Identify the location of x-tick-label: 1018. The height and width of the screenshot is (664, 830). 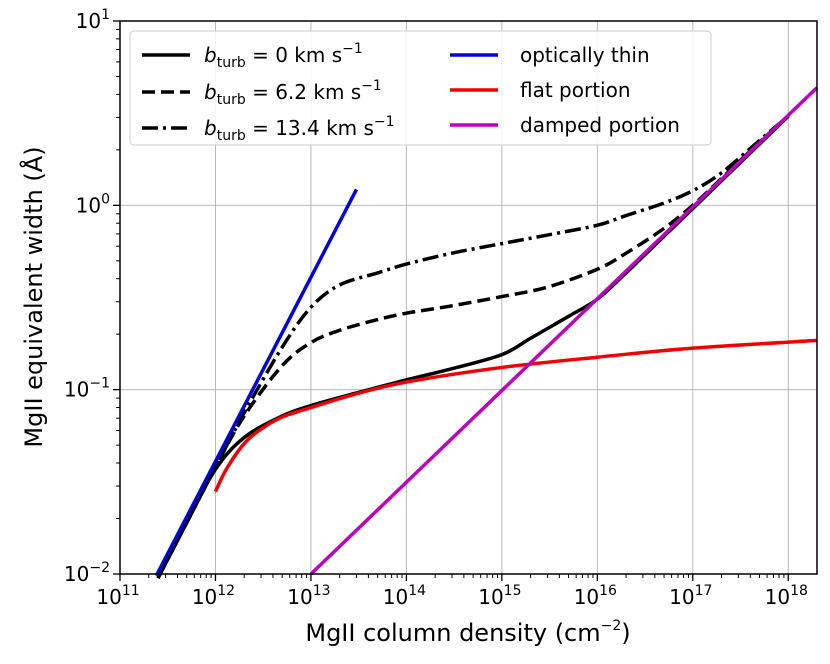
(786, 596).